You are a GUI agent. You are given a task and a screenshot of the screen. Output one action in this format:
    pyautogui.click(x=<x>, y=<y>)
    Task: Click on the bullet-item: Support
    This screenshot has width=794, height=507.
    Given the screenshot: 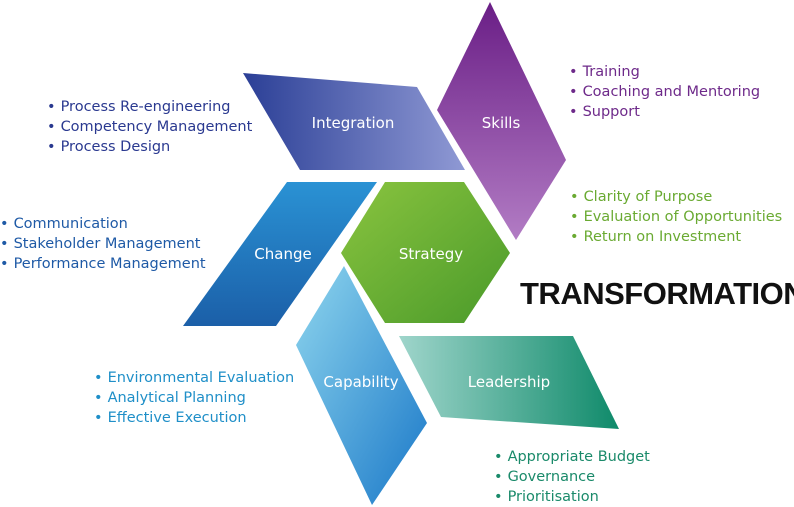 What is the action you would take?
    pyautogui.click(x=664, y=112)
    